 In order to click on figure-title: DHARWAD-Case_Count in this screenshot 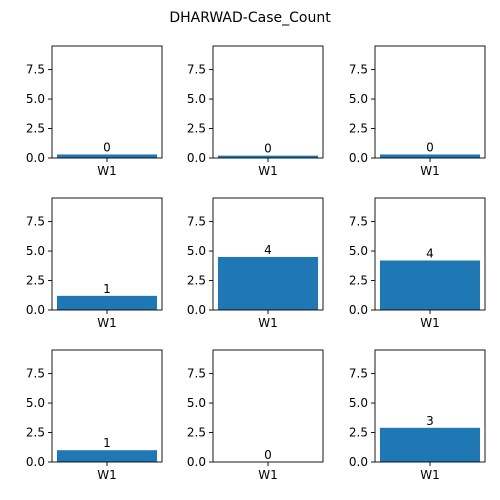, I will do `click(250, 18)`.